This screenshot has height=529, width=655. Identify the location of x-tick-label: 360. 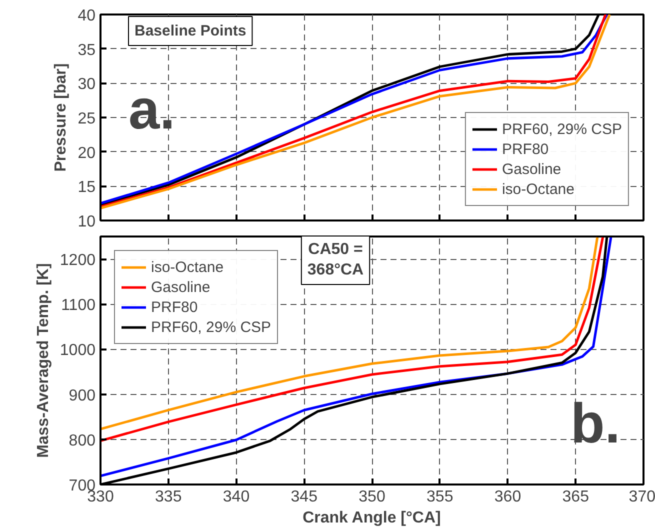
(508, 497).